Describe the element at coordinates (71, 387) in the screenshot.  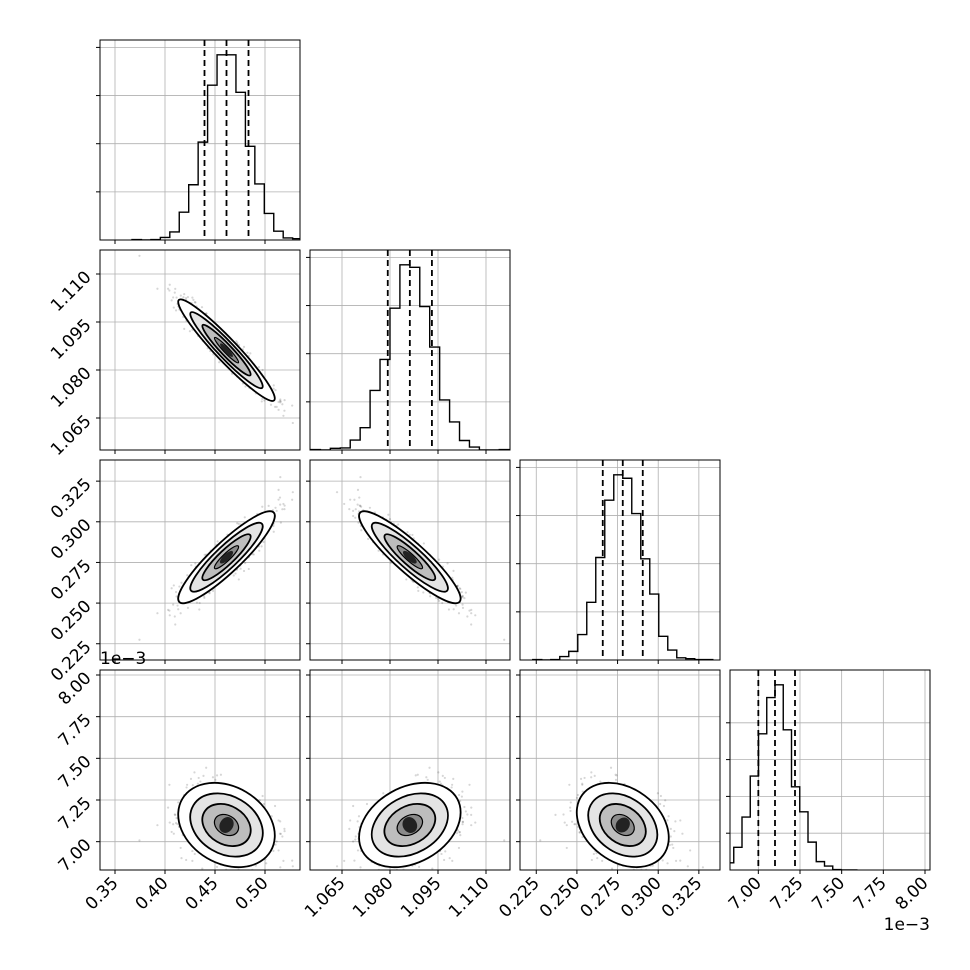
I see `y-tick-label: 1.080` at that location.